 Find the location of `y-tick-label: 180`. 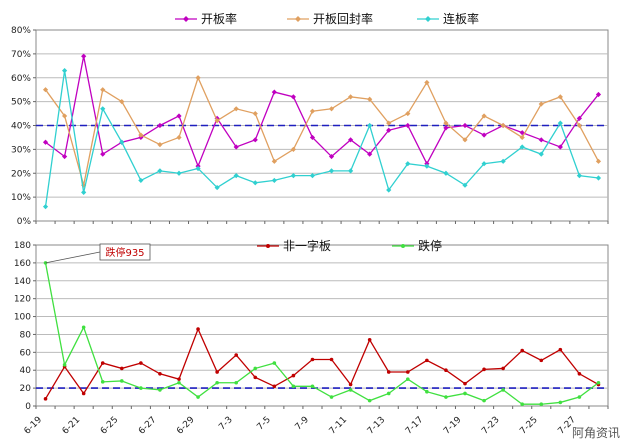

y-tick-label: 180 is located at coordinates (22, 246).